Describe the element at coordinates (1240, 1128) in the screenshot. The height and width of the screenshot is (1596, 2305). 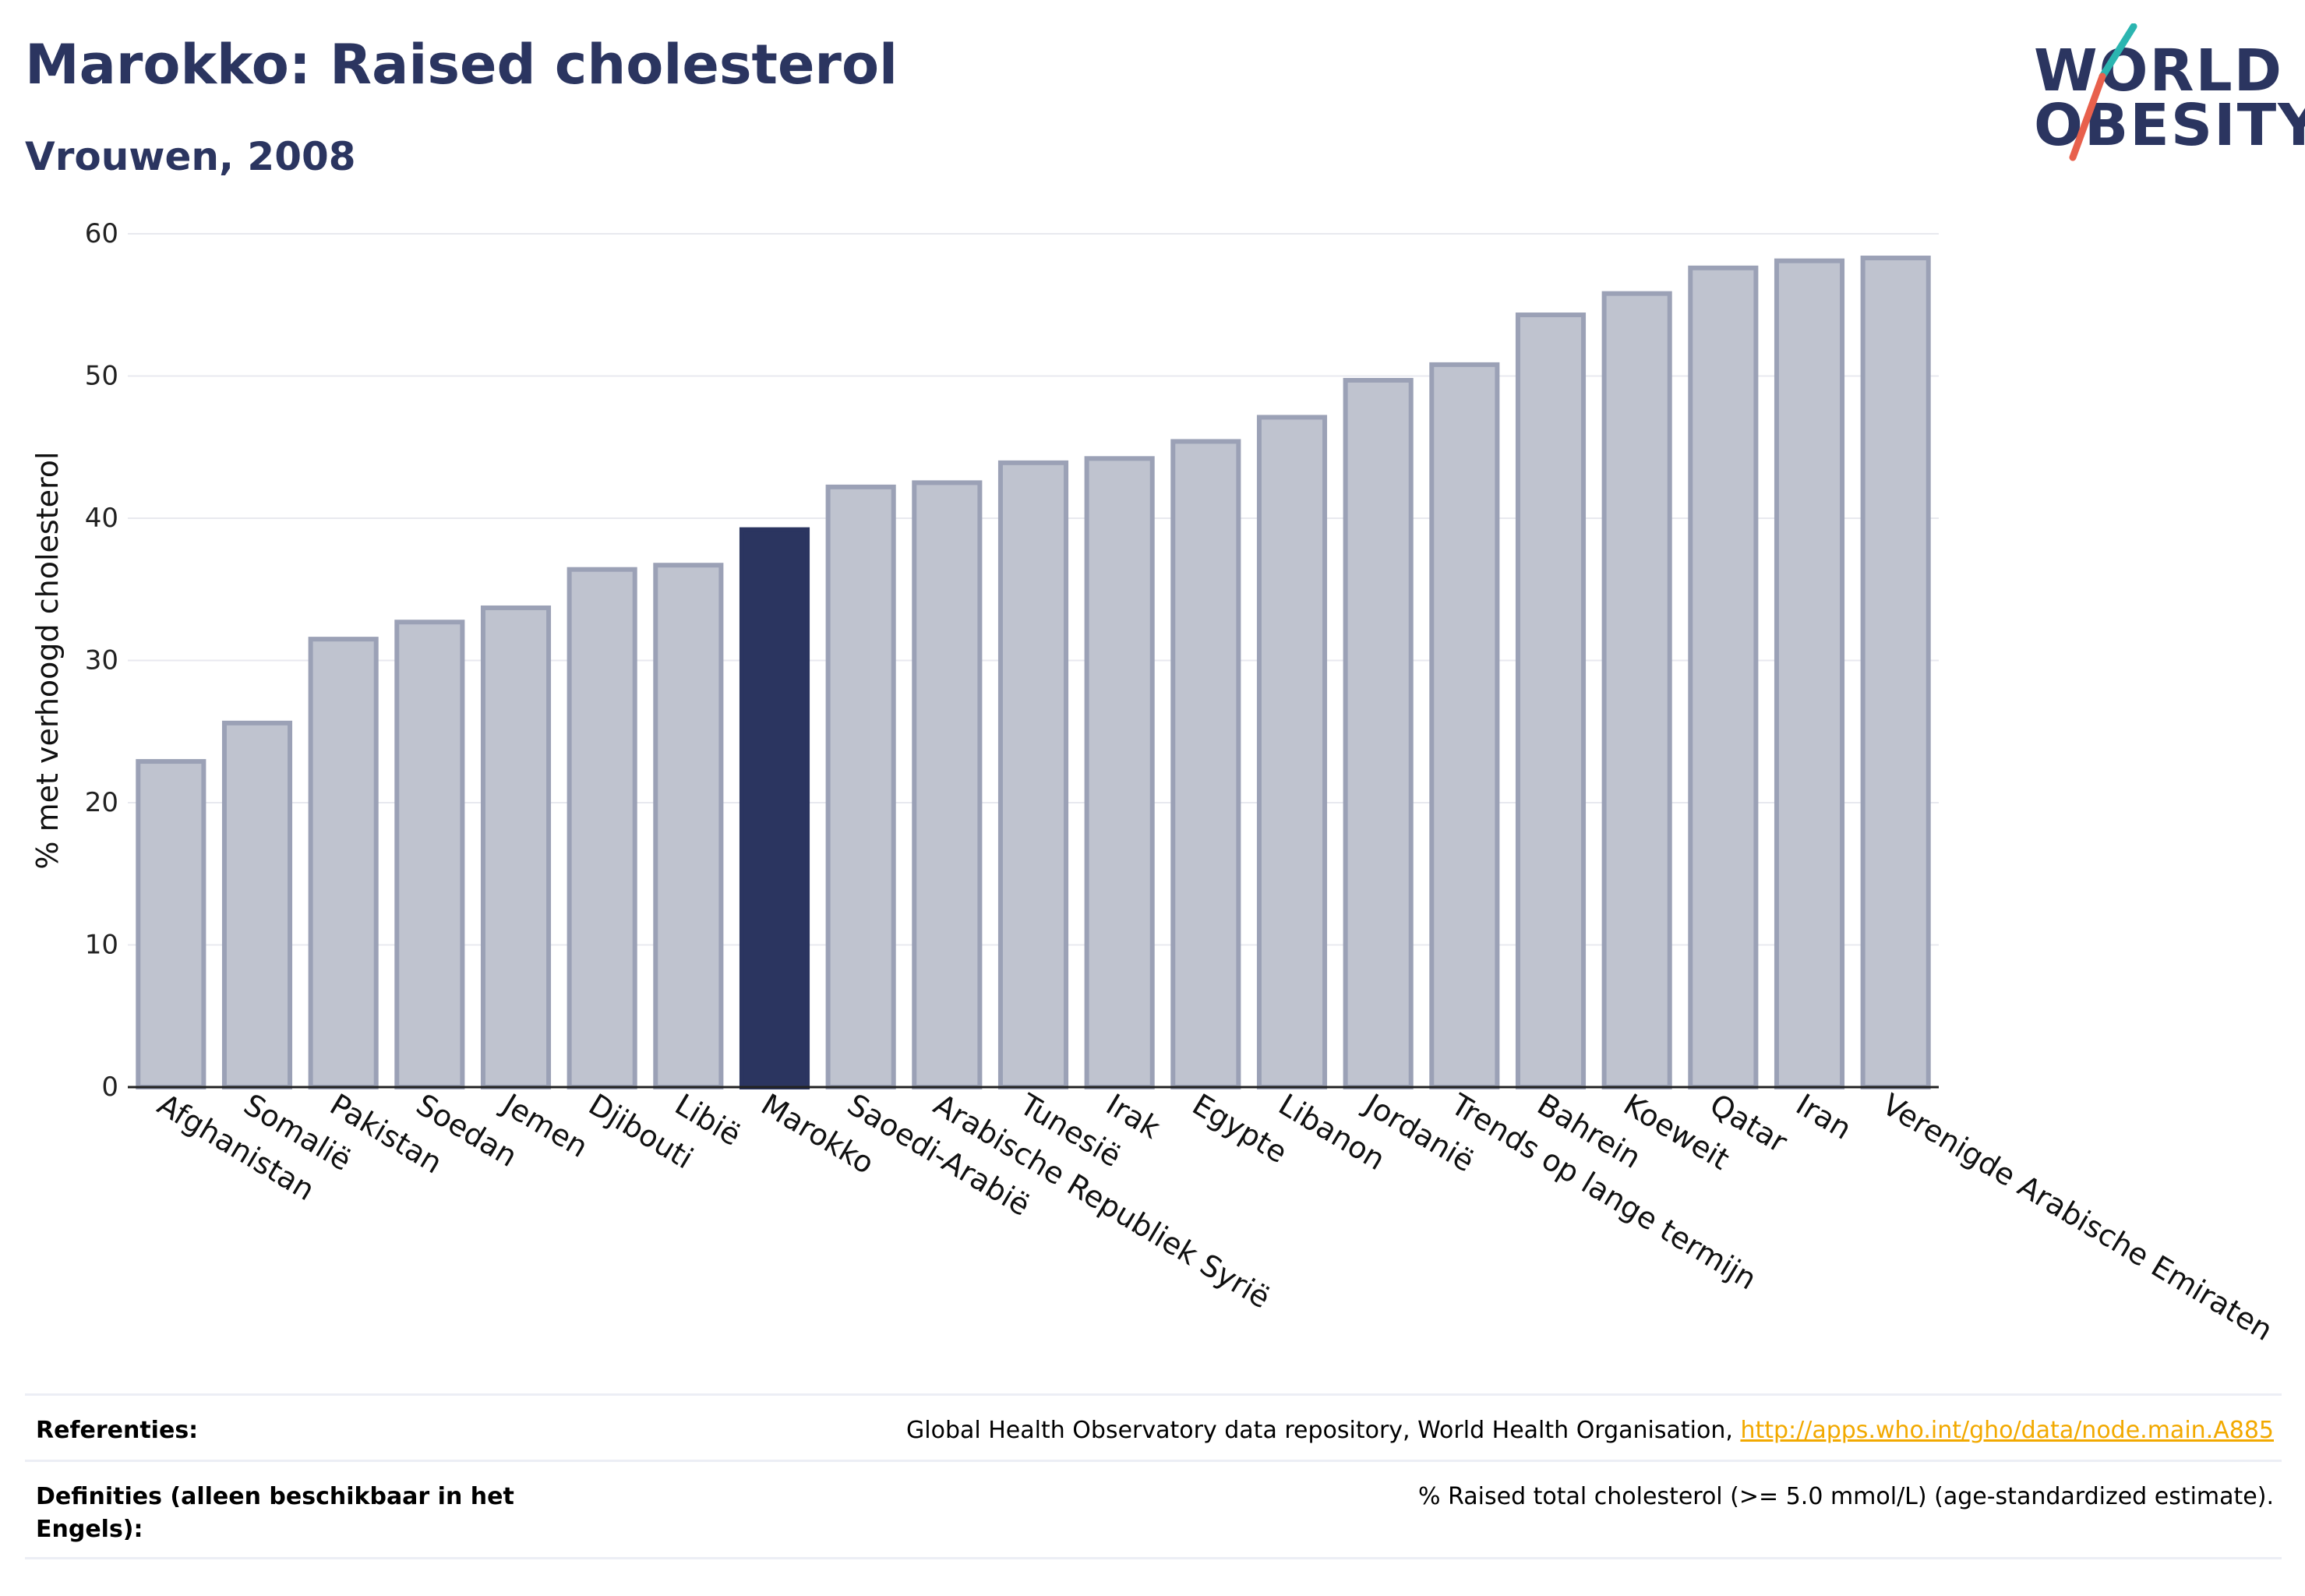
I see `x-tick-label: Egypte` at that location.